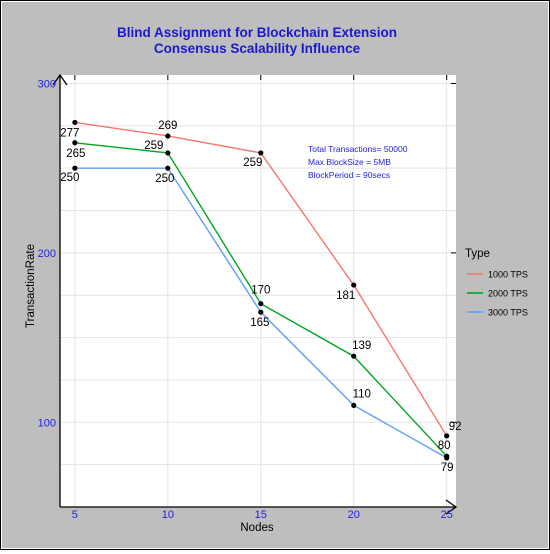 Image resolution: width=550 pixels, height=554 pixels. What do you see at coordinates (47, 84) in the screenshot?
I see `y-tick-label-2: 300` at bounding box center [47, 84].